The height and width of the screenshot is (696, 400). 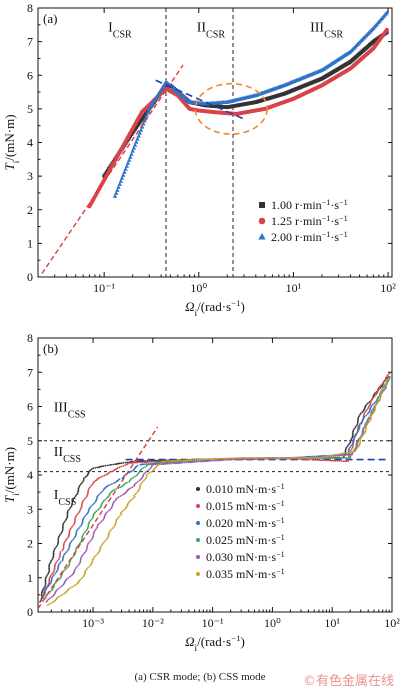 I want to click on panel-a-x-axis-label: Ωi/(rad·s−1), so click(x=215, y=308).